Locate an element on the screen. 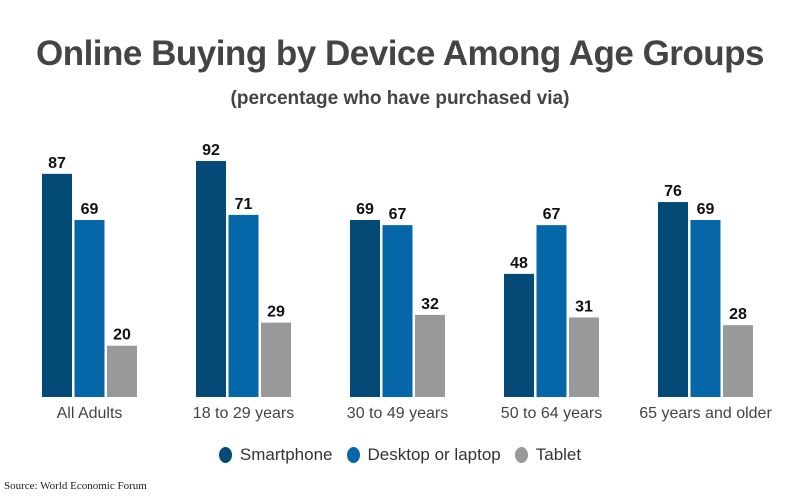 This screenshot has width=800, height=500. data-label: 29 is located at coordinates (276, 312).